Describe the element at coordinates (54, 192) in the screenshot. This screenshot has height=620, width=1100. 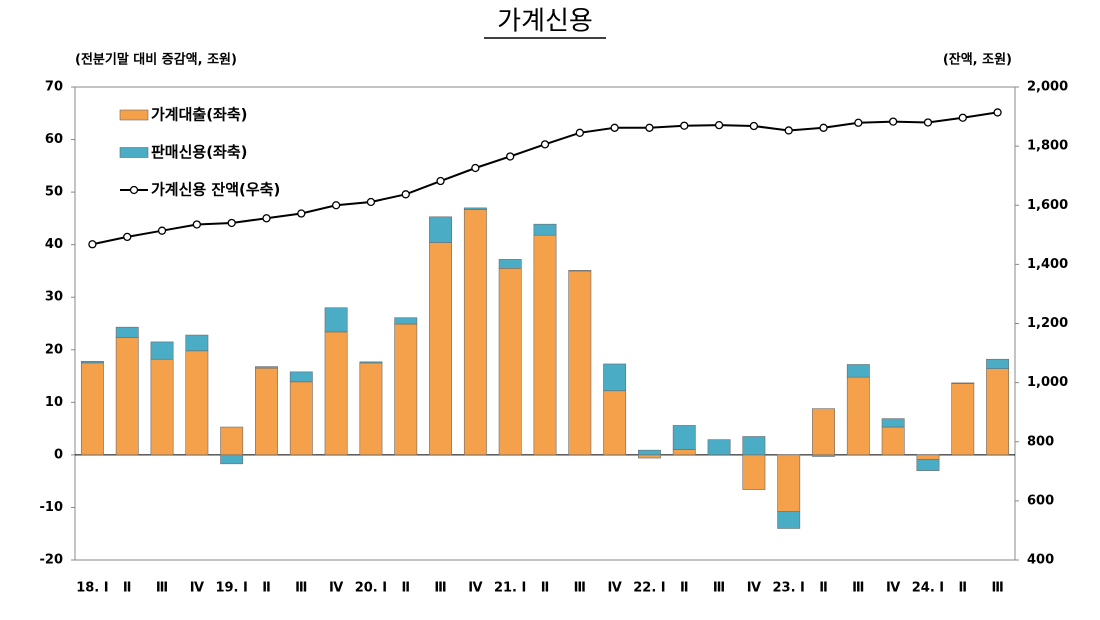
I see `y-tick-label: 50` at that location.